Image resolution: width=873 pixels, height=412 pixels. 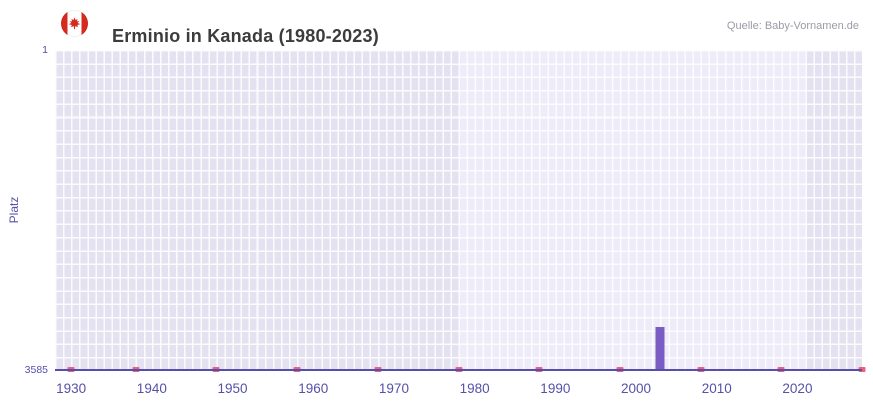 I want to click on y-axis-tick-top: 1, so click(x=45, y=50).